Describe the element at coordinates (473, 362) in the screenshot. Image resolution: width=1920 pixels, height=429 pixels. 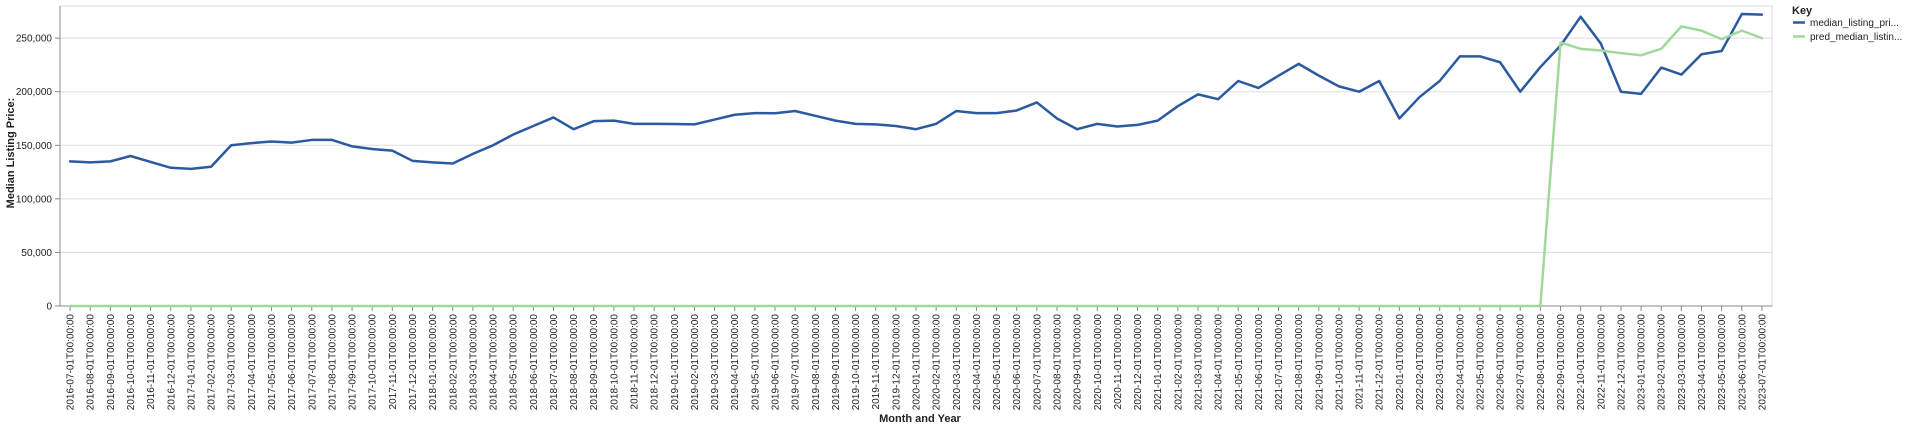
I see `x-tick-label: 2018-03-01T00:00:00` at that location.